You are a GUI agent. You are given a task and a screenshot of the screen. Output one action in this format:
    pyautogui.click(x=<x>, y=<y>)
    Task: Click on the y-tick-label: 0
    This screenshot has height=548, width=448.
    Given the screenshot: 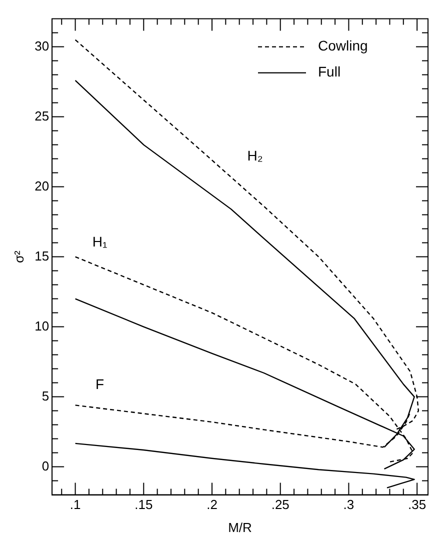 What is the action you would take?
    pyautogui.click(x=46, y=466)
    